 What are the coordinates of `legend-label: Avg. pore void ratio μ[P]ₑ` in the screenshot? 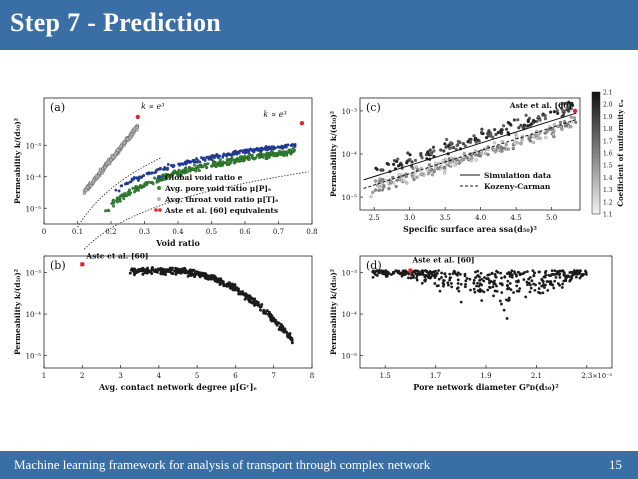 It's located at (217, 188).